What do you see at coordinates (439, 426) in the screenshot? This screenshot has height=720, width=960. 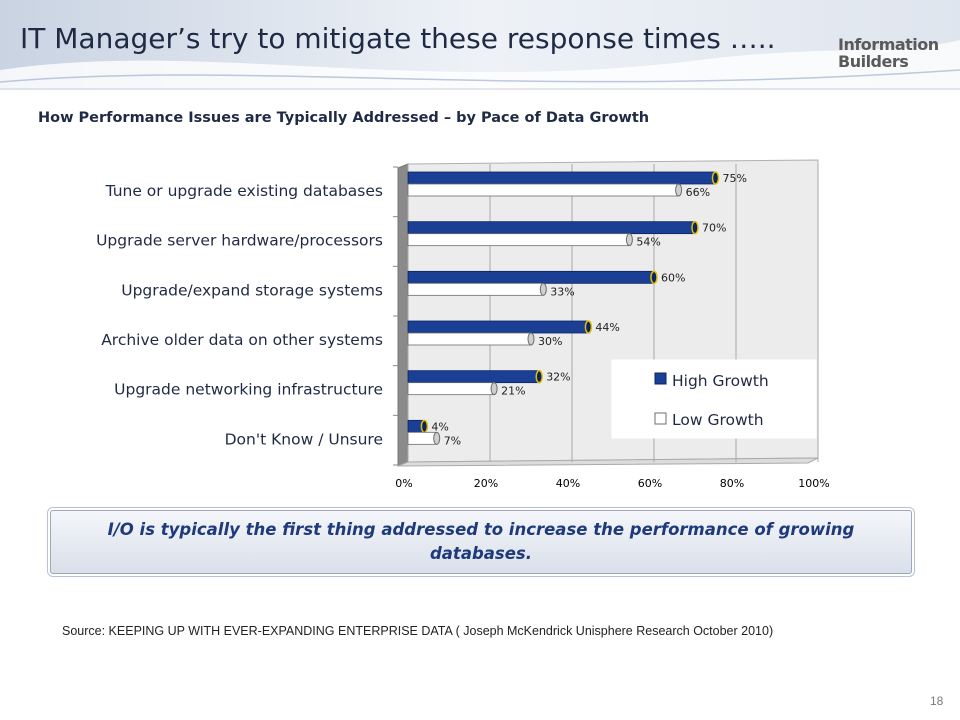 I see `data-label-high-growth: 4%` at bounding box center [439, 426].